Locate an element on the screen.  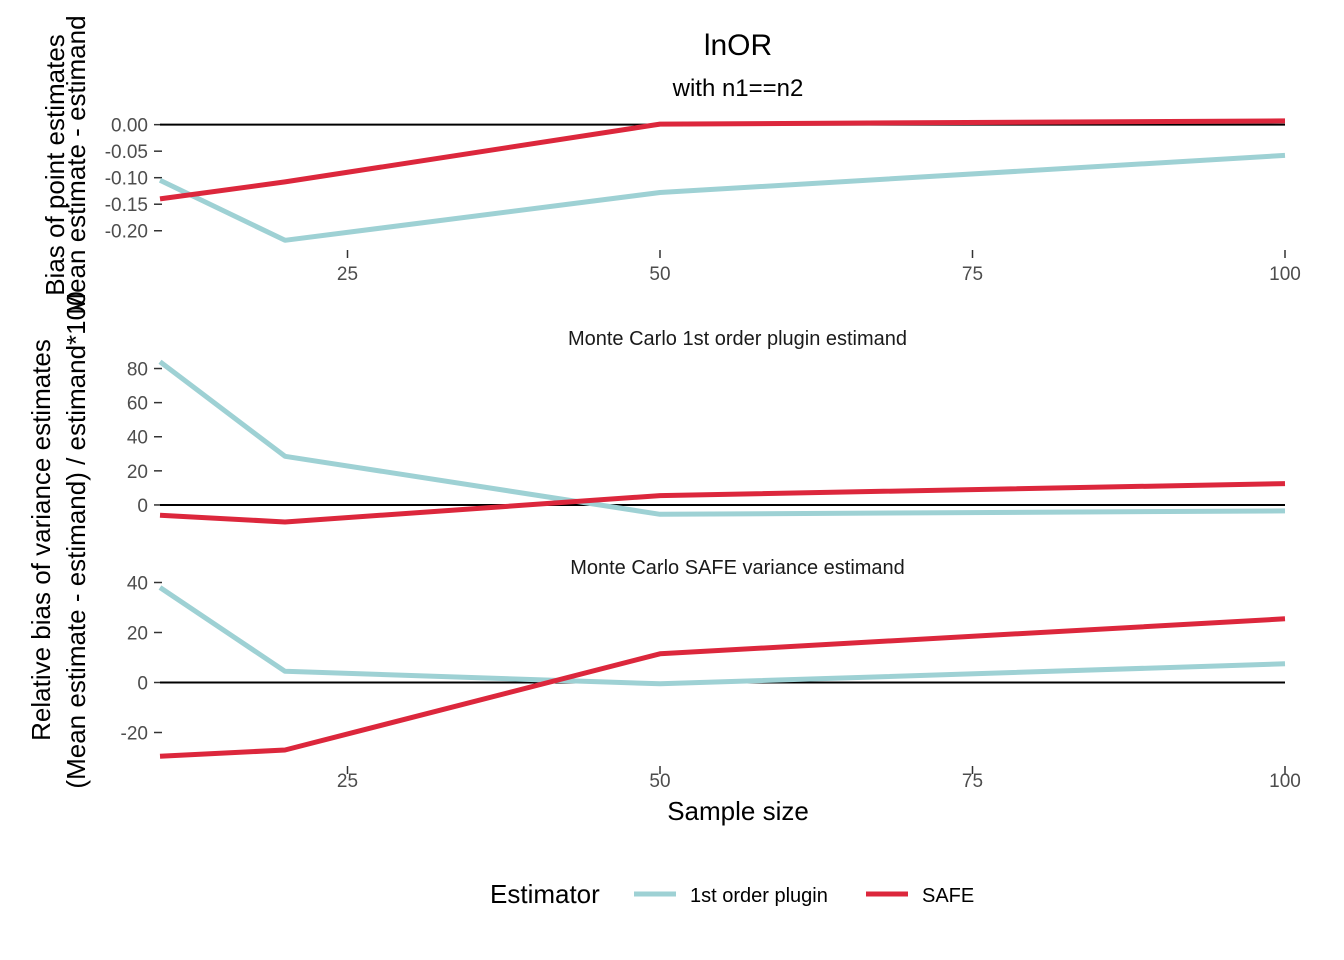
y-tick-label: 80 is located at coordinates (137, 370).